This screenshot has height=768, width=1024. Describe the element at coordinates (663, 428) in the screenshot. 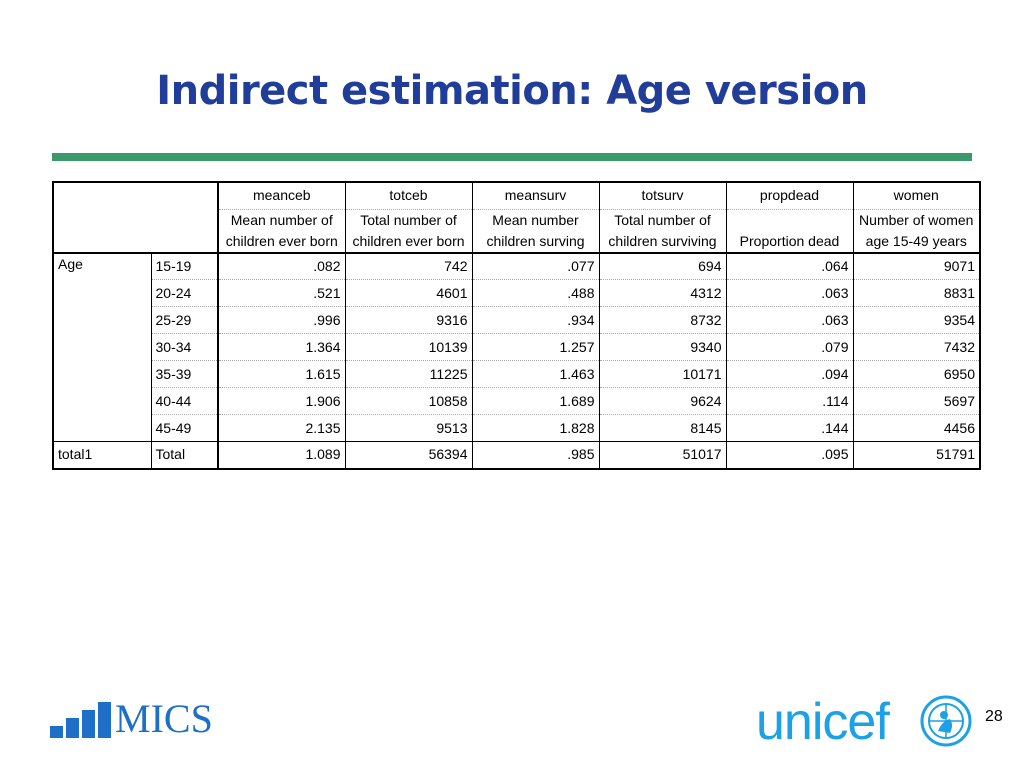

I see `cell-totsurv: 8145` at that location.